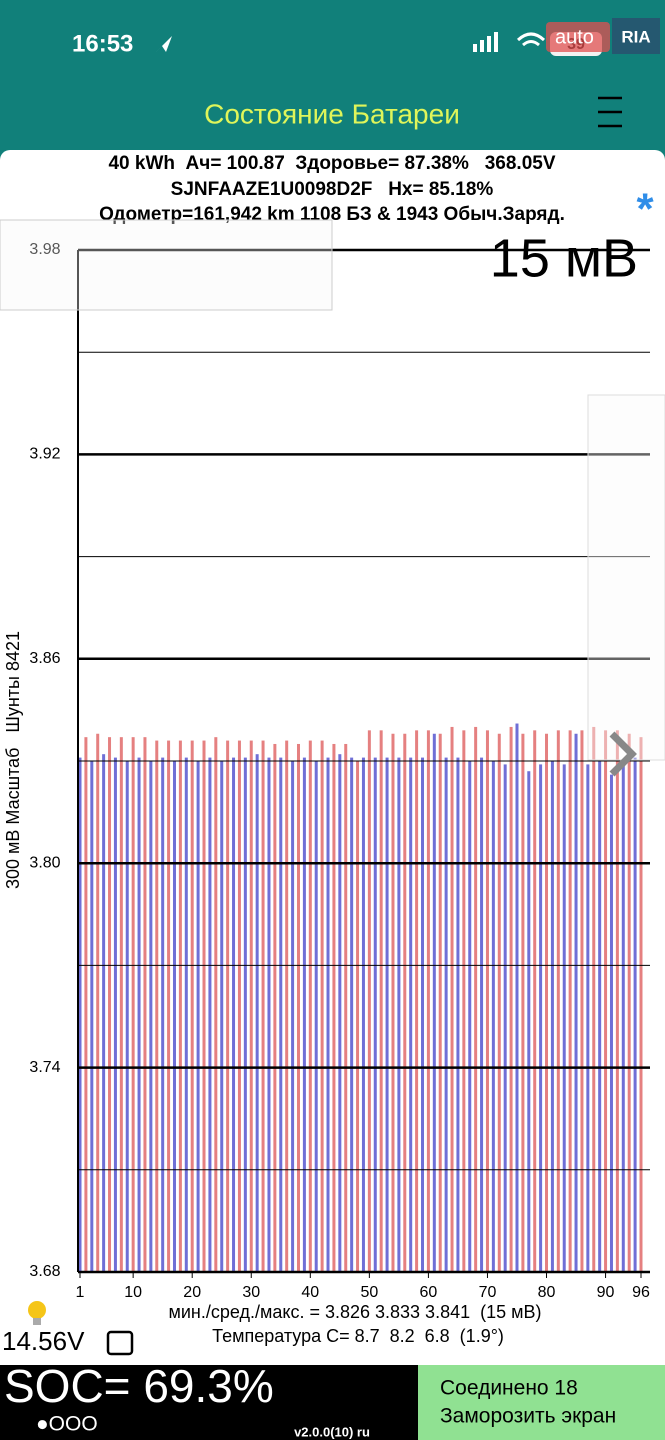  What do you see at coordinates (541, 1402) in the screenshot?
I see `status-button` at bounding box center [541, 1402].